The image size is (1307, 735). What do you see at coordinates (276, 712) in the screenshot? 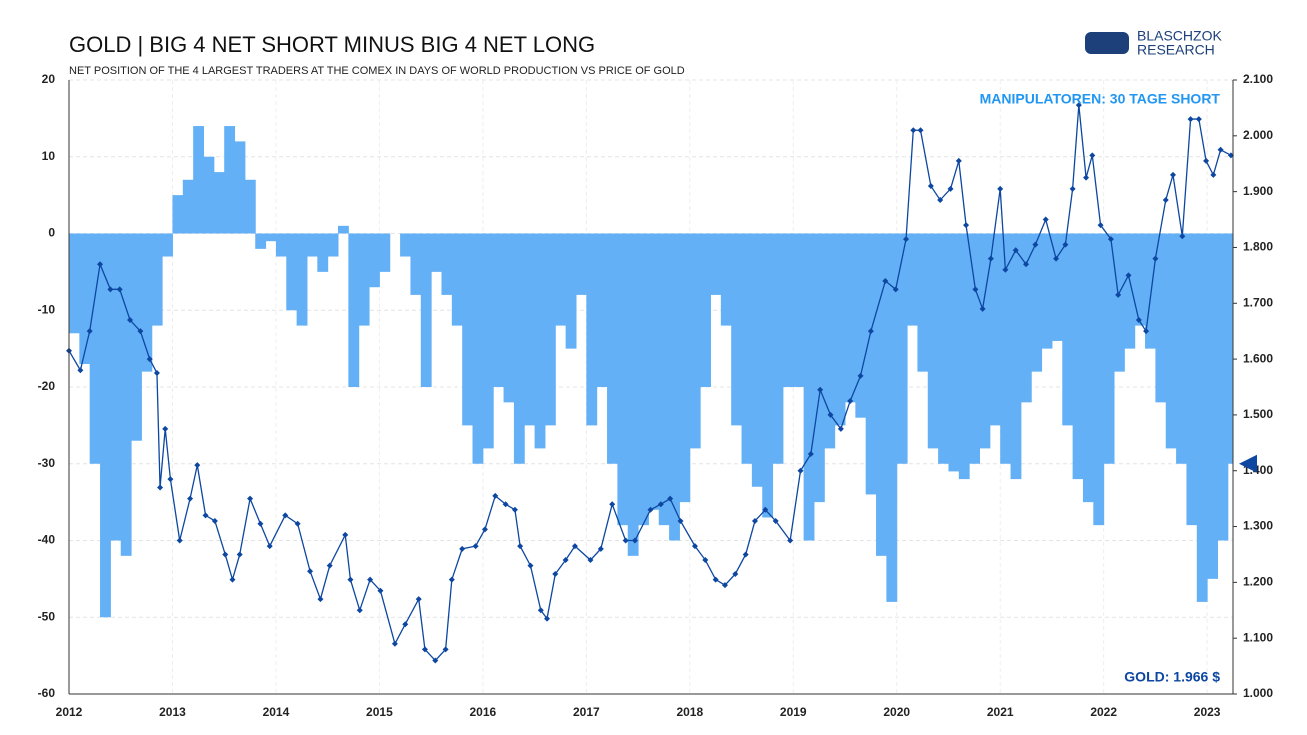
I see `x-tick-label: 2014` at bounding box center [276, 712].